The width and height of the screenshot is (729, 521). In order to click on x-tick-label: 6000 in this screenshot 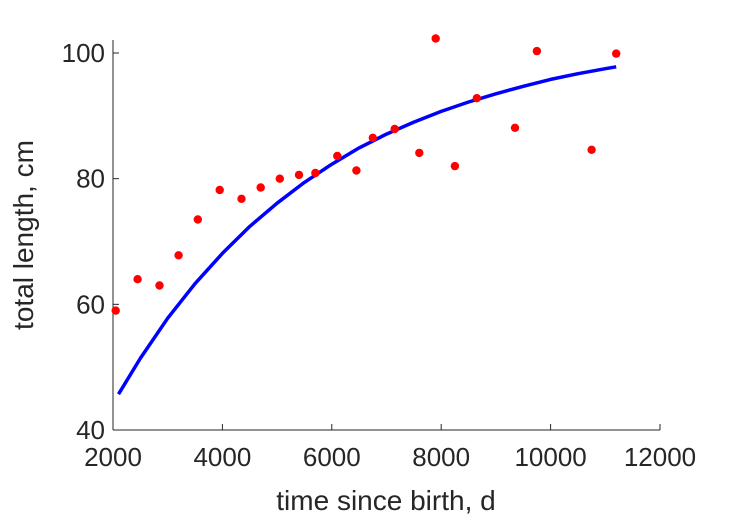, I will do `click(332, 457)`.